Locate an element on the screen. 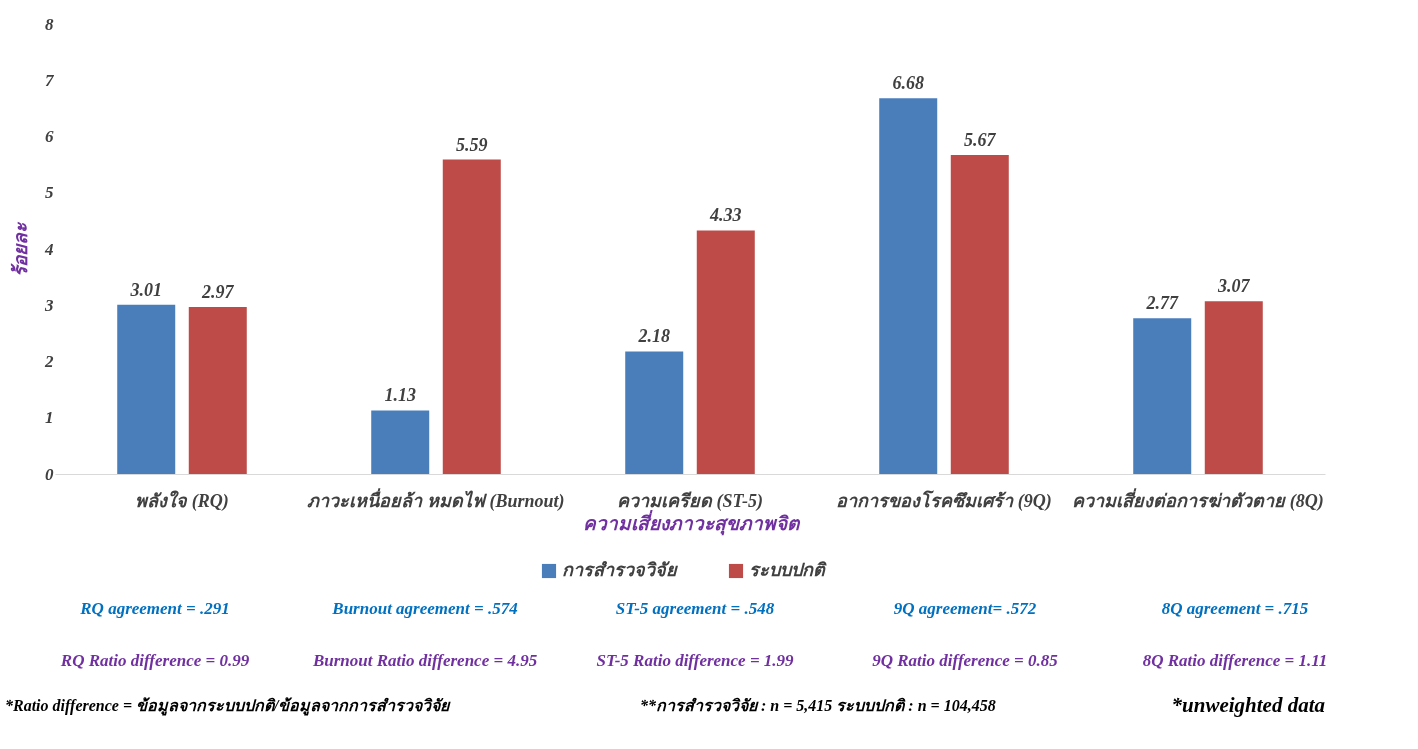 The image size is (1418, 749). text: 8Q Ratio difference = 1.11 is located at coordinates (1235, 660).